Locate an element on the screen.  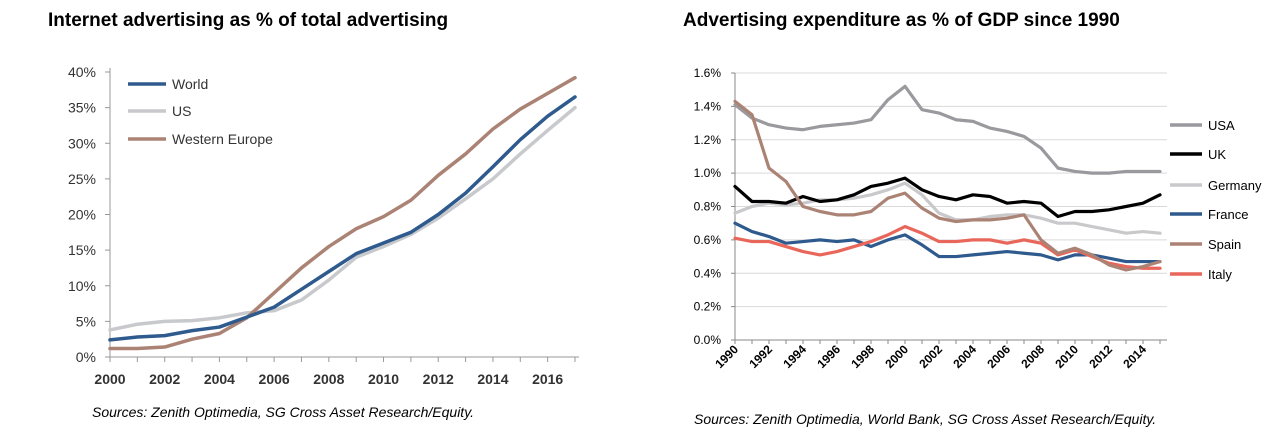
y-tick-label: 25% is located at coordinates (82, 179).